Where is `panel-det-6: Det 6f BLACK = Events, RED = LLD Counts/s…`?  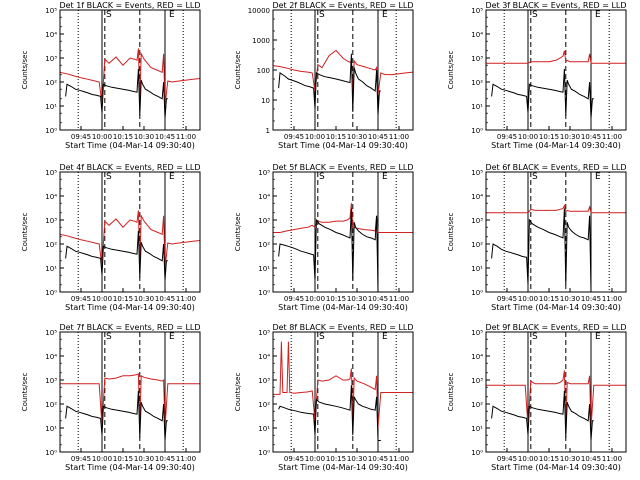 panel-det-6: Det 6f BLACK = Events, RED = LLD Counts/s… is located at coordinates (537, 237).